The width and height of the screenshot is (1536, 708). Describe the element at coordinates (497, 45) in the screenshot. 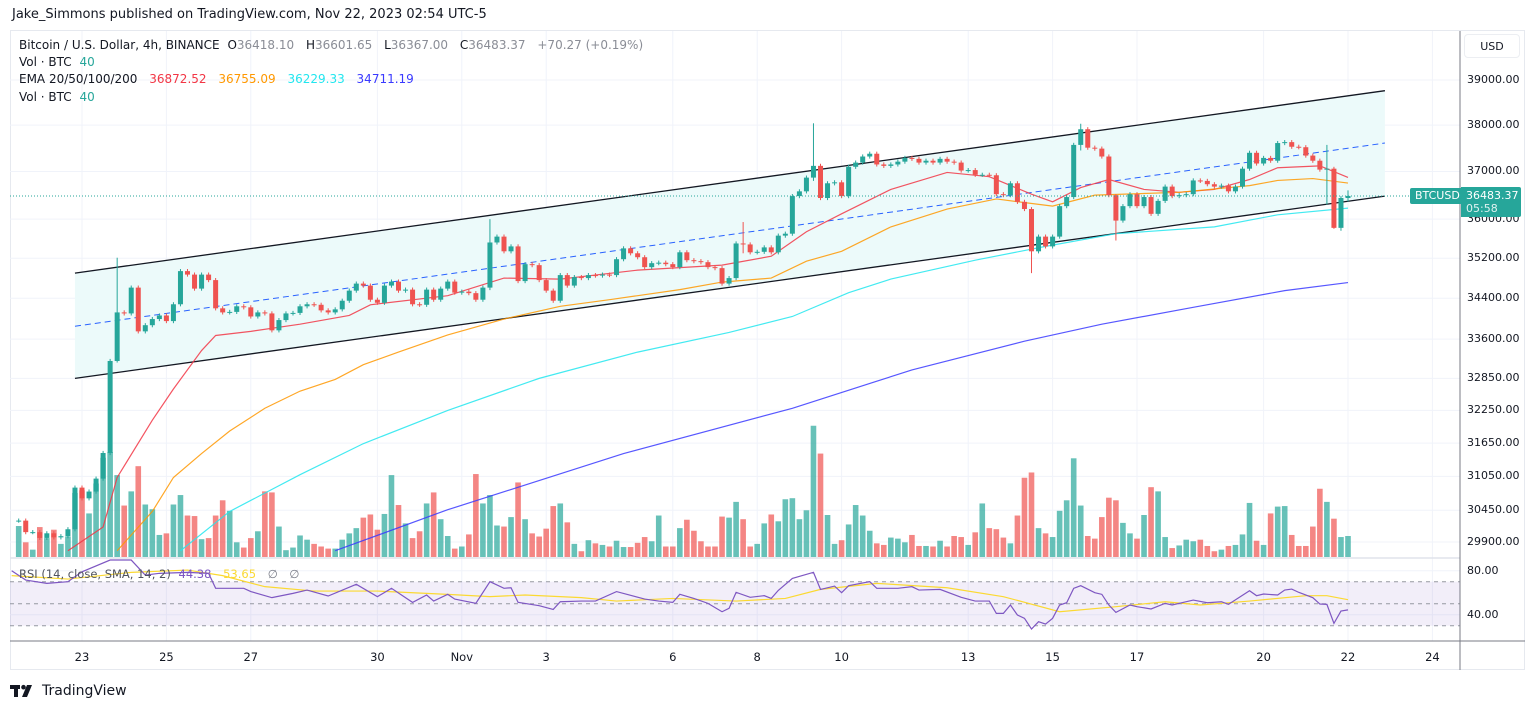

I see `close-value: 36483.37` at that location.